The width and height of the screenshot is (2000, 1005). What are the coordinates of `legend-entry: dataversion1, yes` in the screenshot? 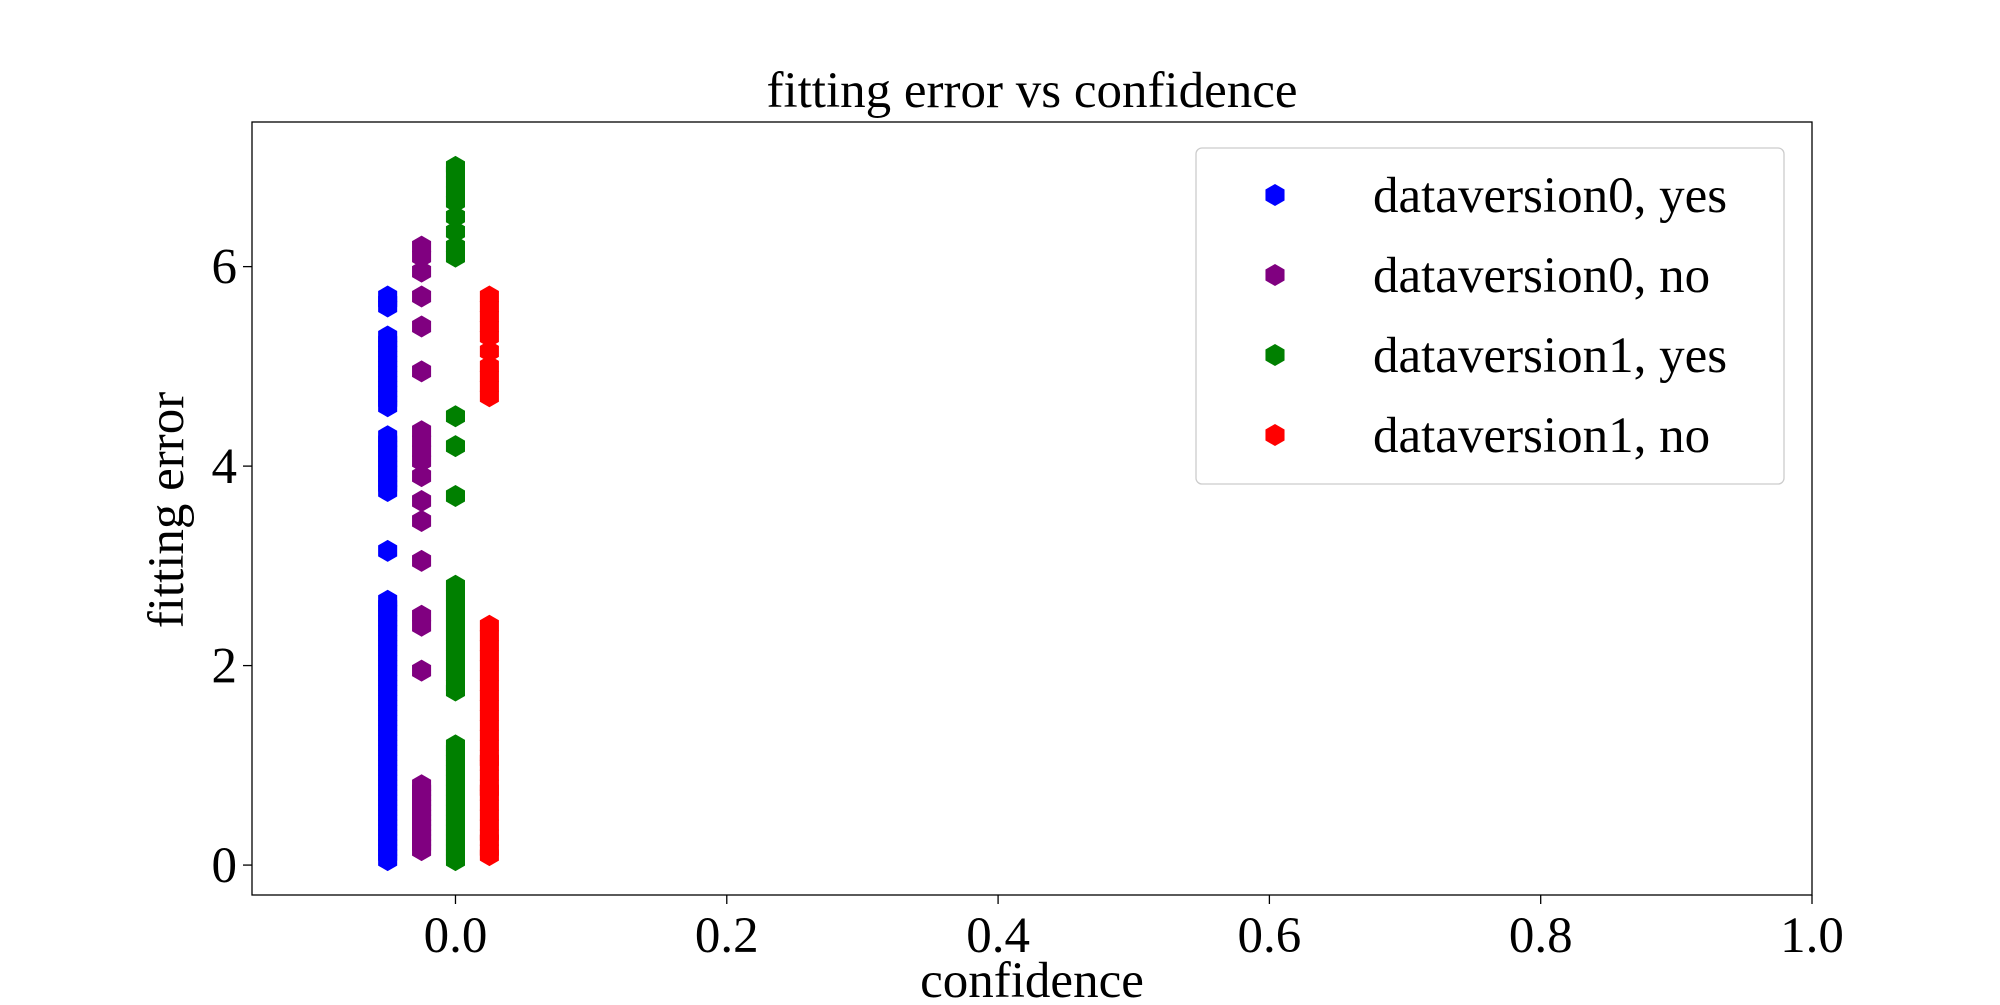 It's located at (1496, 356).